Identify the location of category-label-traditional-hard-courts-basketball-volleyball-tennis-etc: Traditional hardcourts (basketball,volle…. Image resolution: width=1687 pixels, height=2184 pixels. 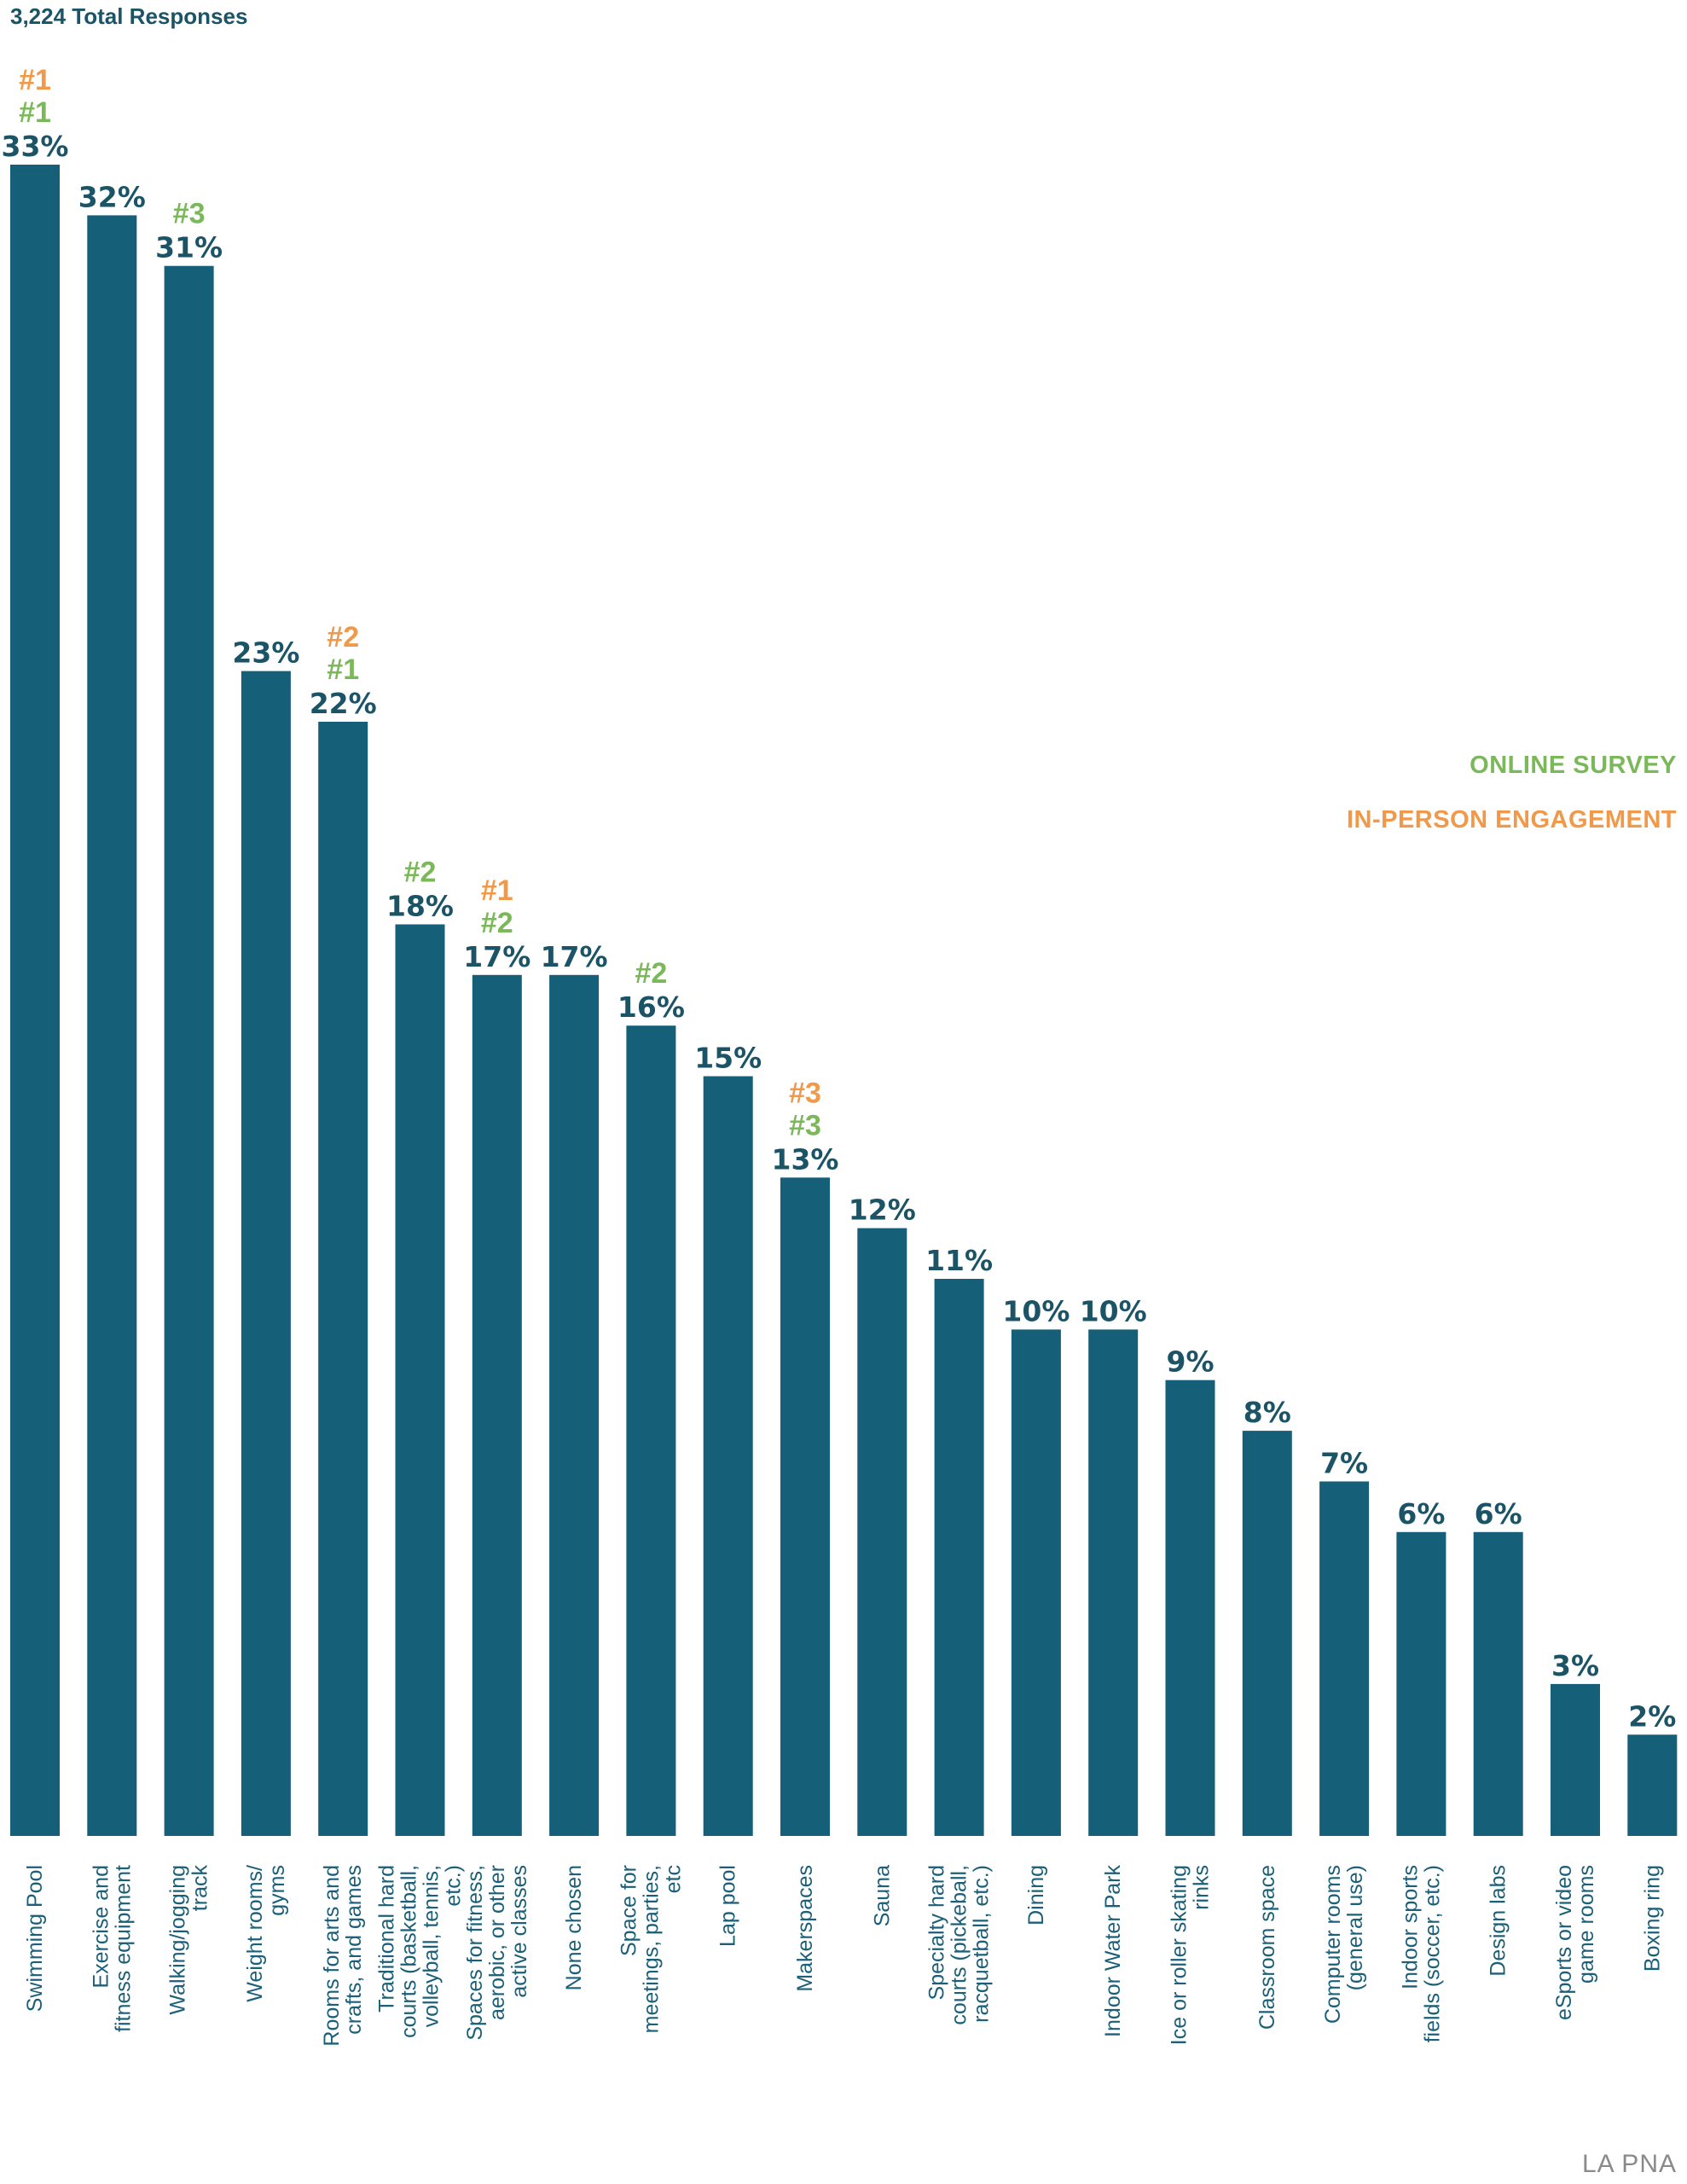
(421, 1951).